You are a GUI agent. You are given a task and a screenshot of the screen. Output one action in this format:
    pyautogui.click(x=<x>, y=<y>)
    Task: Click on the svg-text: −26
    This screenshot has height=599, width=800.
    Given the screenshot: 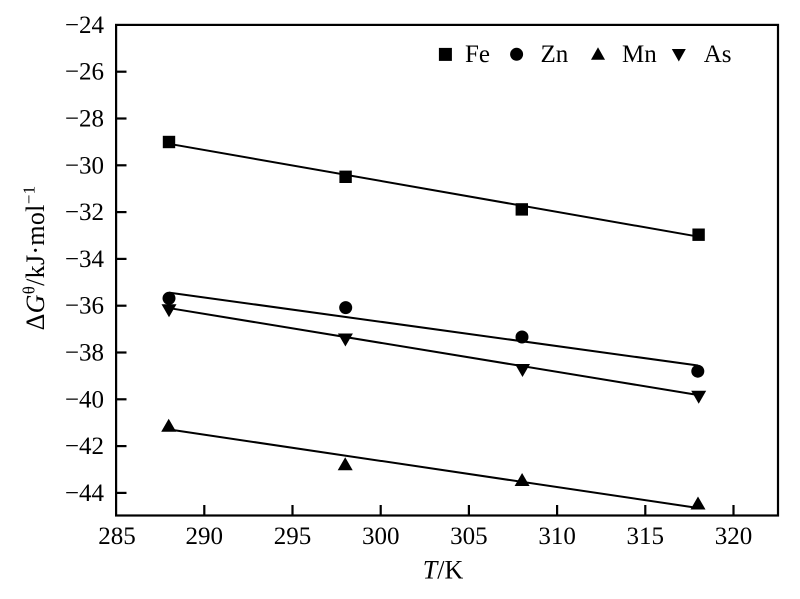 What is the action you would take?
    pyautogui.click(x=84, y=72)
    